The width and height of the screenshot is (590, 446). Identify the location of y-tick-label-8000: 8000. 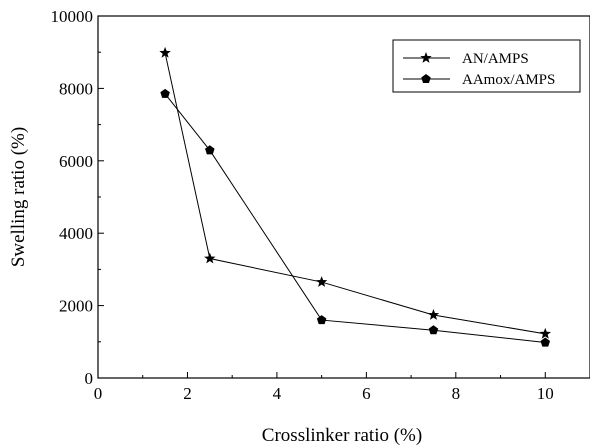
(76, 88).